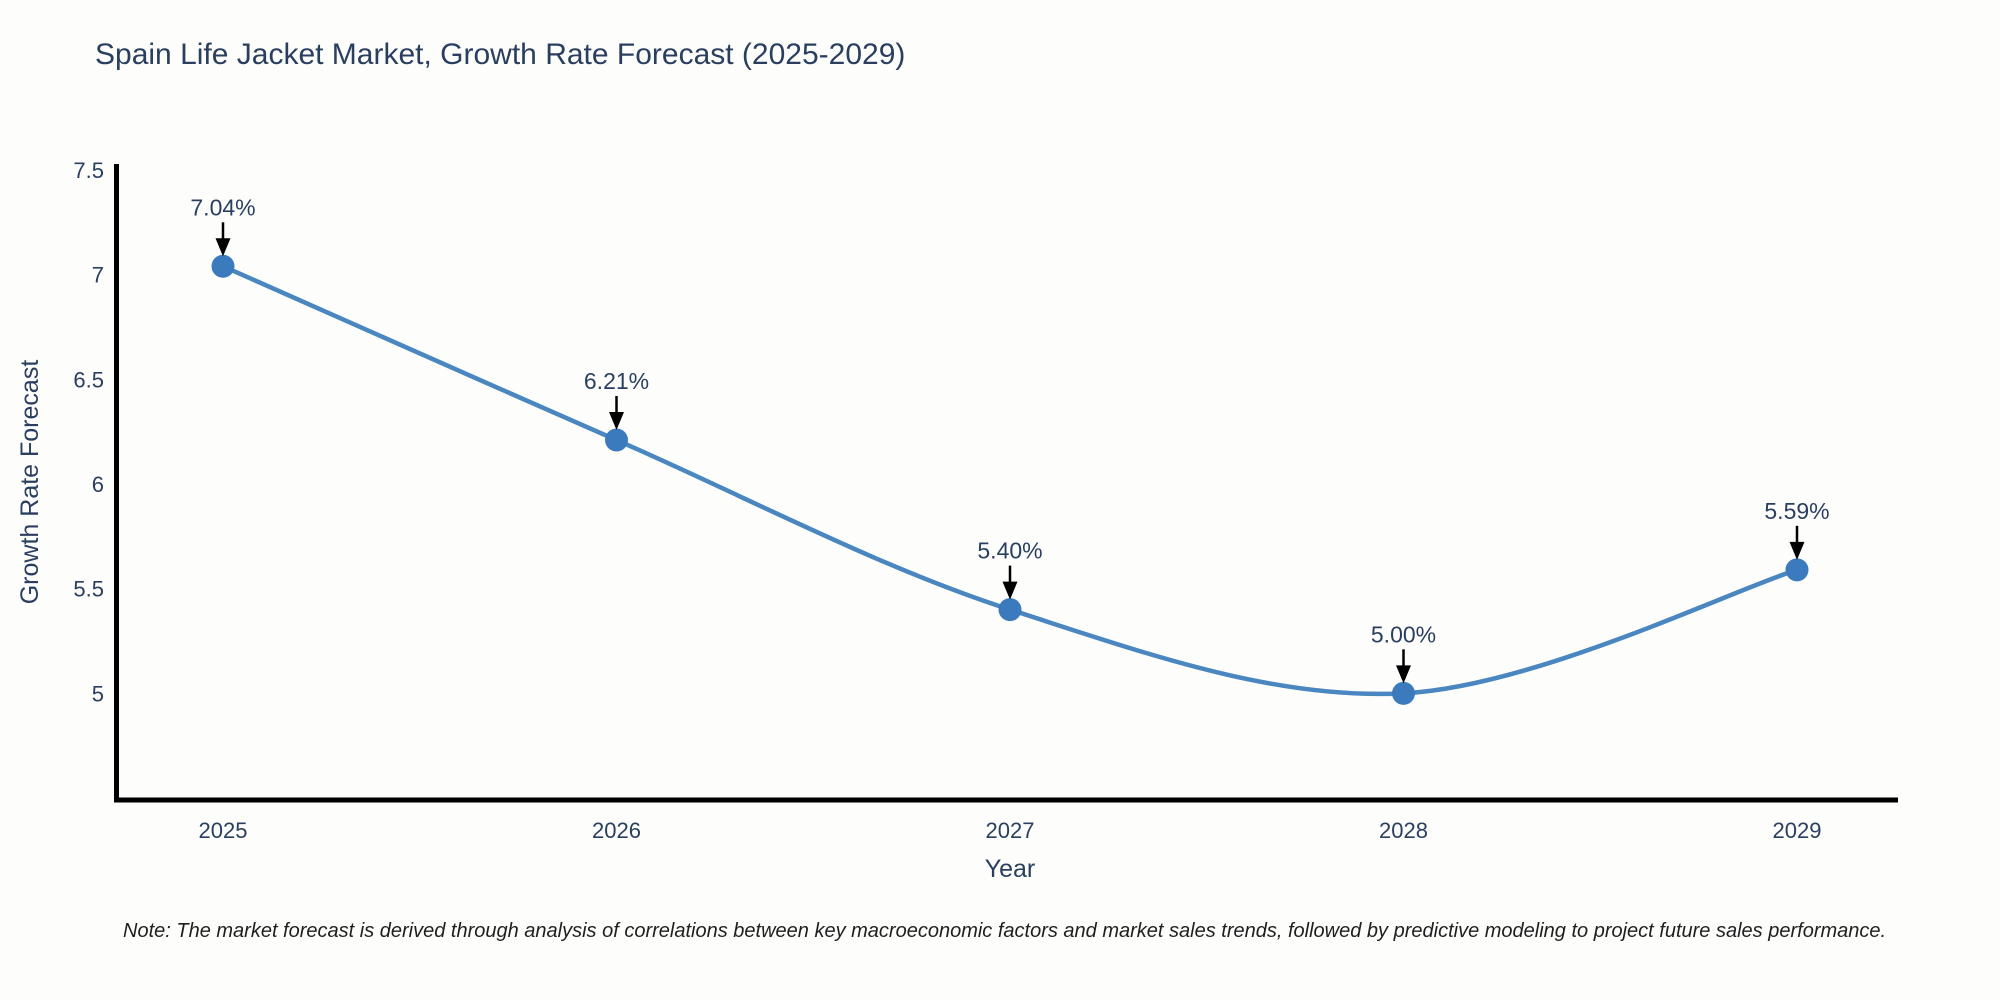 The width and height of the screenshot is (2000, 1000). I want to click on x-tick-label: 2025, so click(223, 830).